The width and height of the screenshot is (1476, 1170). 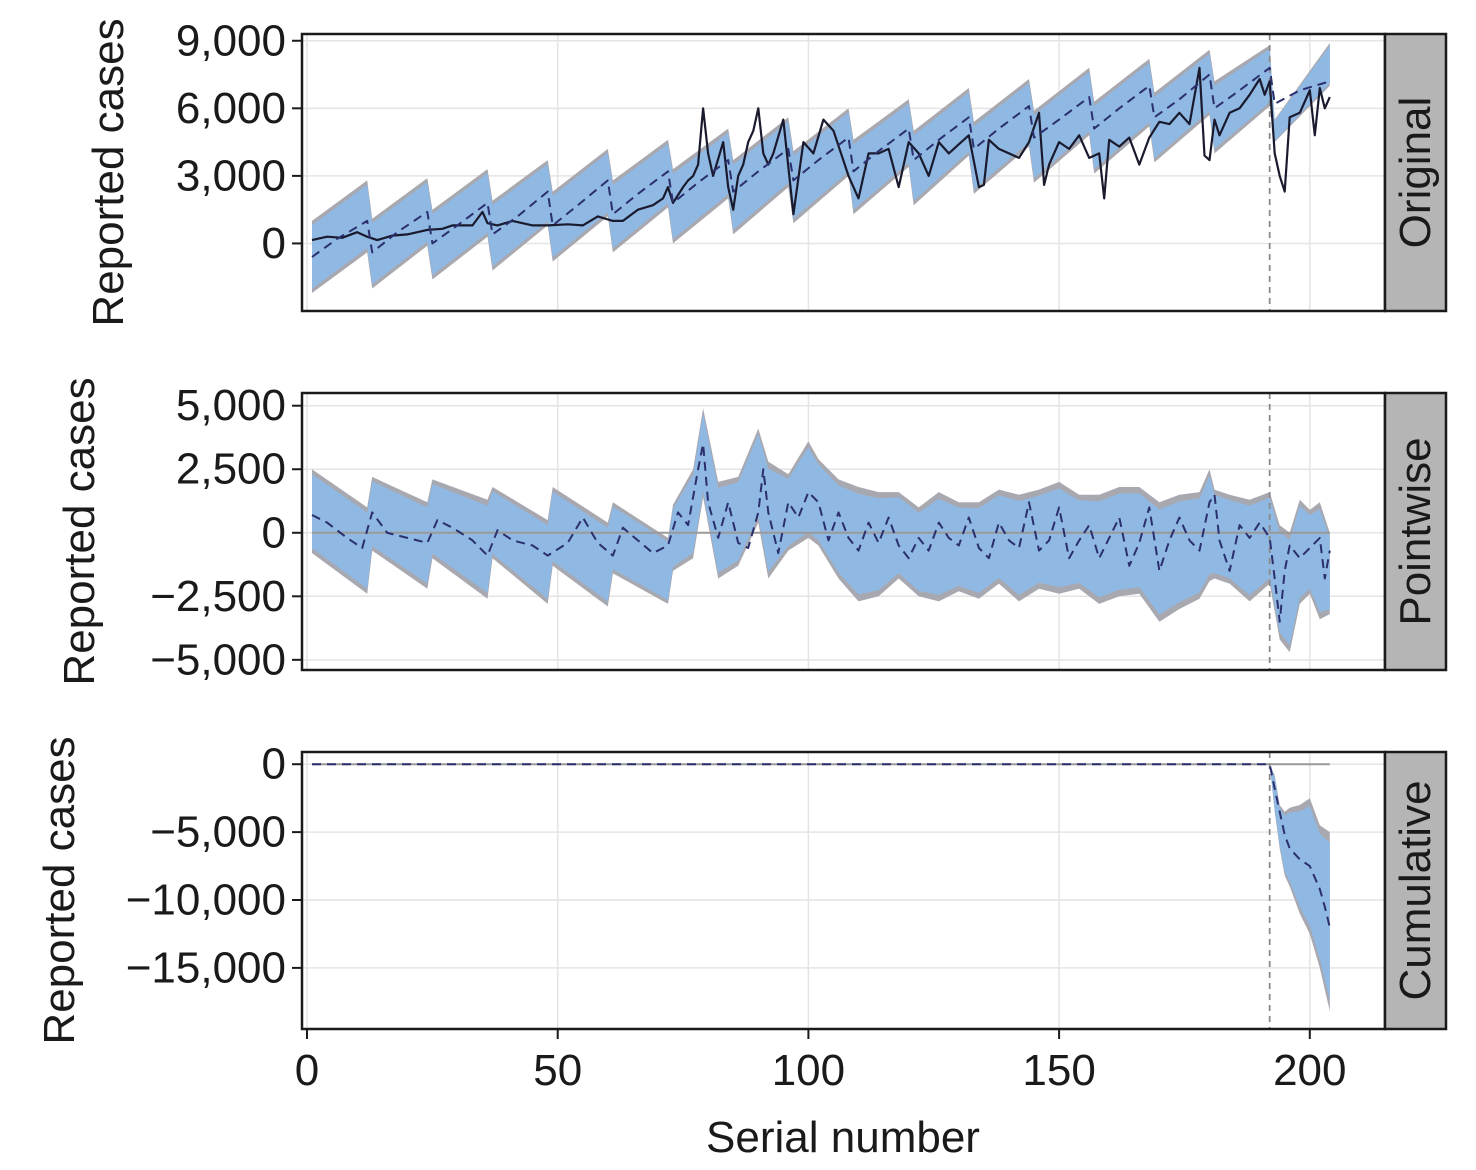 What do you see at coordinates (226, 532) in the screenshot?
I see `y-ticks: −5,000 −2,500 0 2,500 5,000` at bounding box center [226, 532].